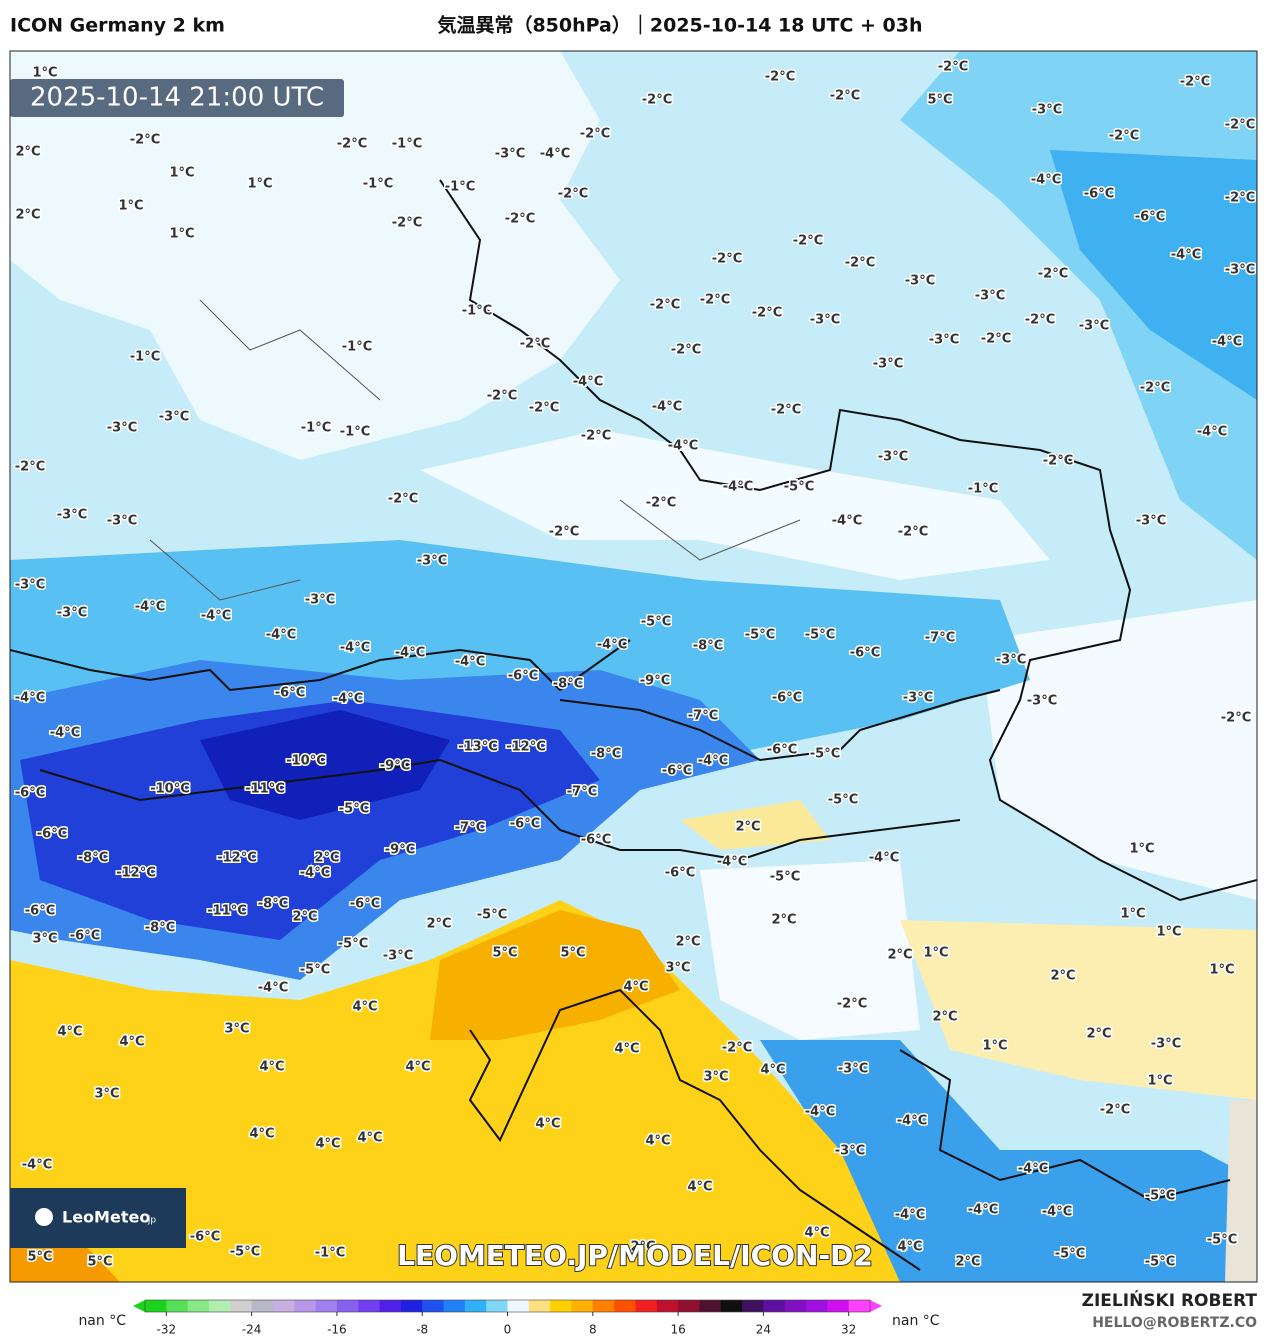 This screenshot has width=1267, height=1338. What do you see at coordinates (916, 1321) in the screenshot?
I see `nan-label: nan °C` at bounding box center [916, 1321].